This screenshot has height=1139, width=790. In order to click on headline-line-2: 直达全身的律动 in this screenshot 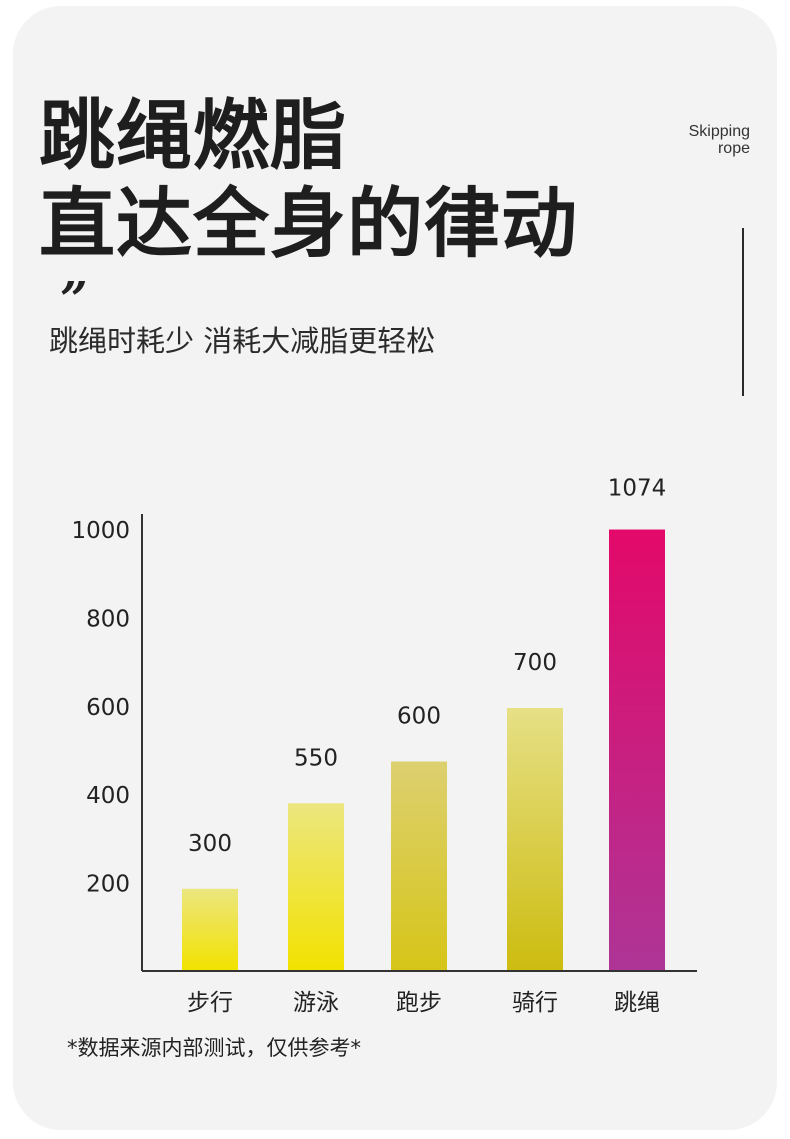, I will do `click(308, 223)`.